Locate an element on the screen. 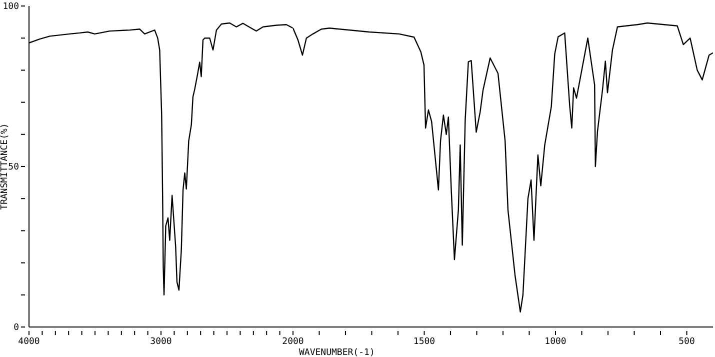 This screenshot has height=357, width=715. x-axis-title: WAVENUMBER(-1) is located at coordinates (337, 352).